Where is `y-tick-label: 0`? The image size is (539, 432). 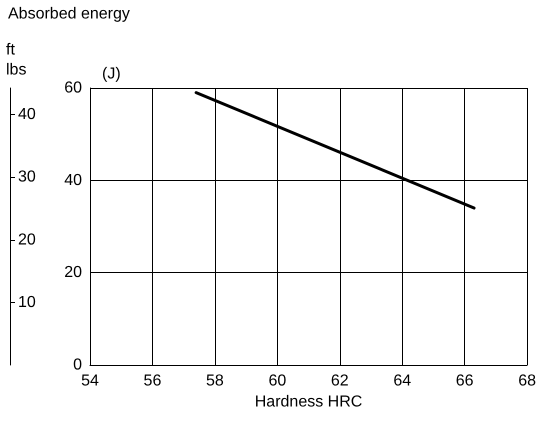
y-tick-label: 0 is located at coordinates (77, 365).